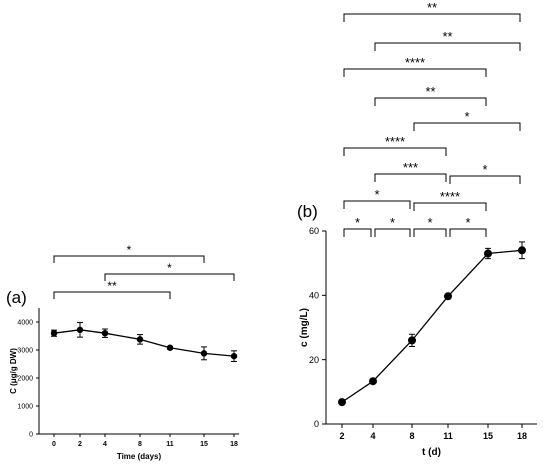  I want to click on x-tick-label-b: 2, so click(341, 436).